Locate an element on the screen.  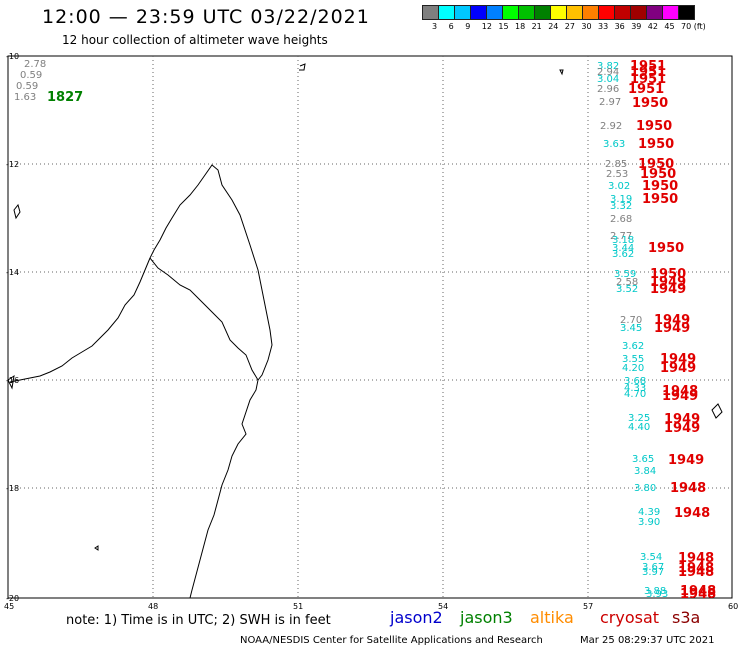
obs-wave-height: 3.90 is located at coordinates (649, 522).